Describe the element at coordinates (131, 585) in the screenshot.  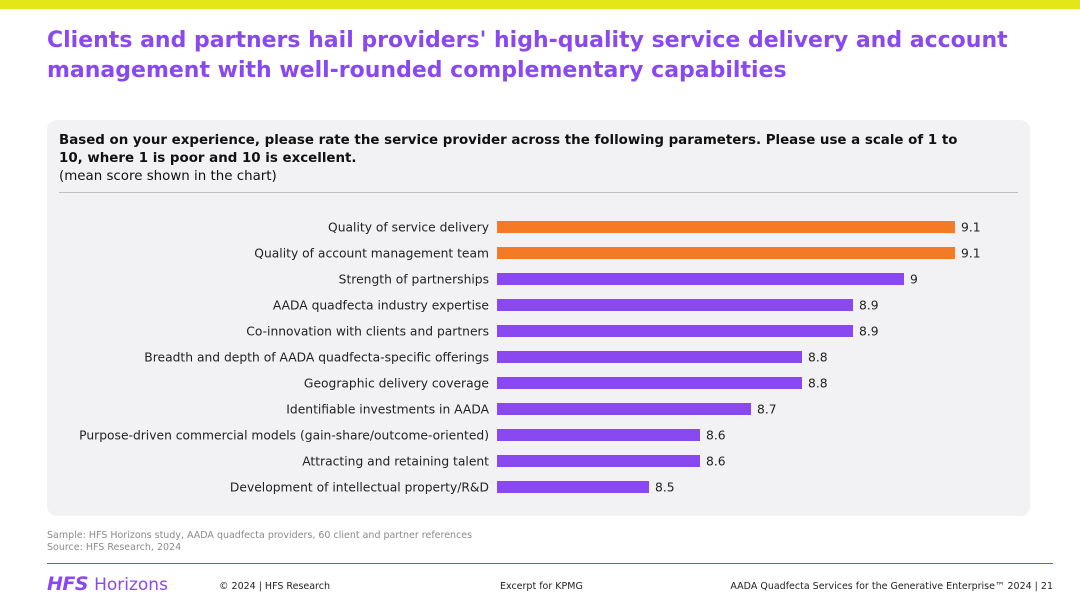
I see `logo-horizons-text: Horizons` at that location.